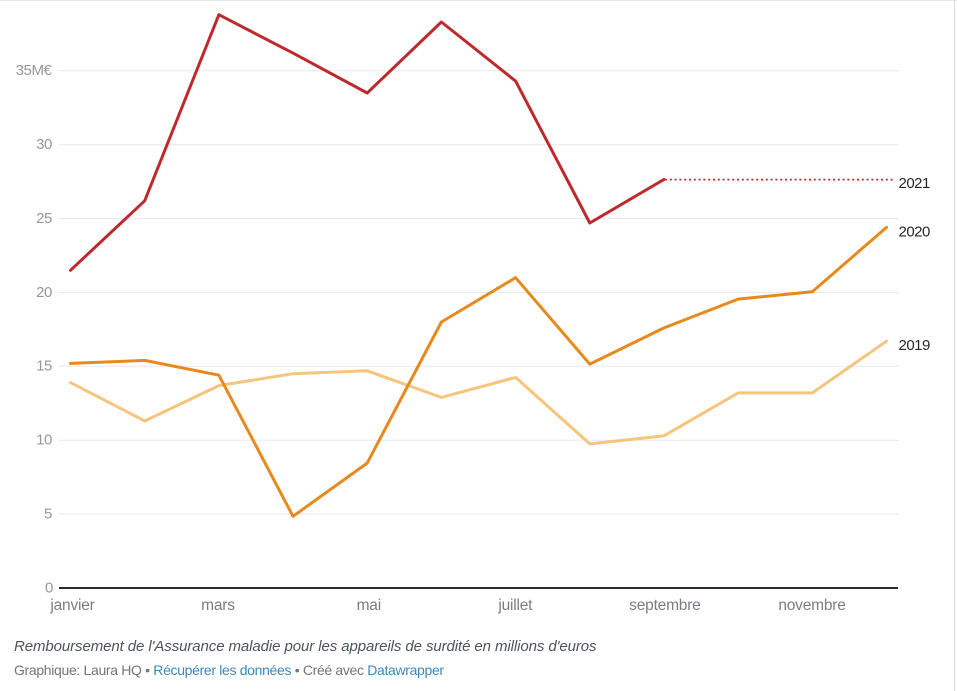 Image resolution: width=957 pixels, height=691 pixels. What do you see at coordinates (44, 292) in the screenshot?
I see `svg-text: 20` at bounding box center [44, 292].